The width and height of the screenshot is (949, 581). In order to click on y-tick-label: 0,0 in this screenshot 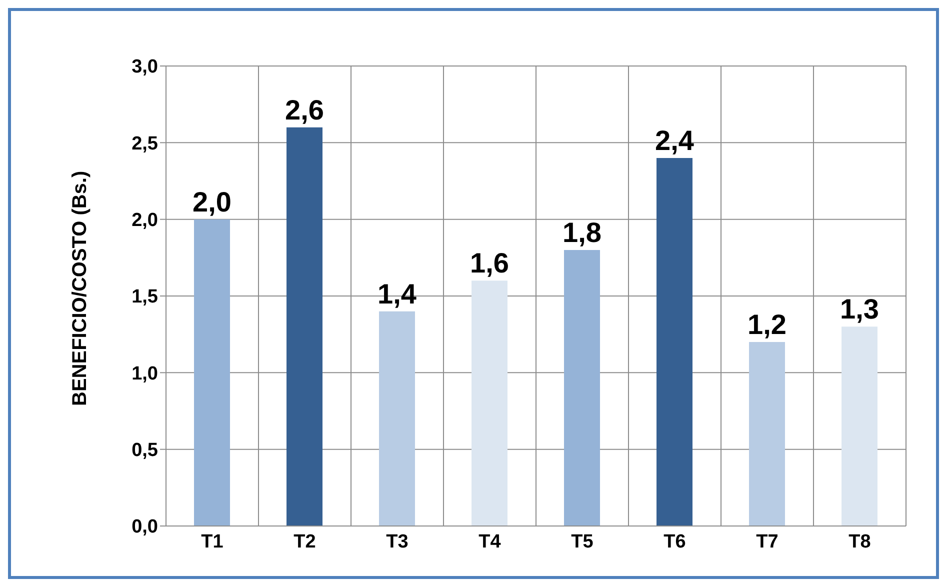, I will do `click(145, 527)`.